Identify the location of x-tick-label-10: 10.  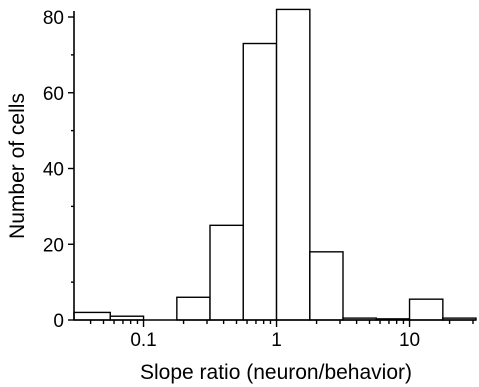
(409, 340).